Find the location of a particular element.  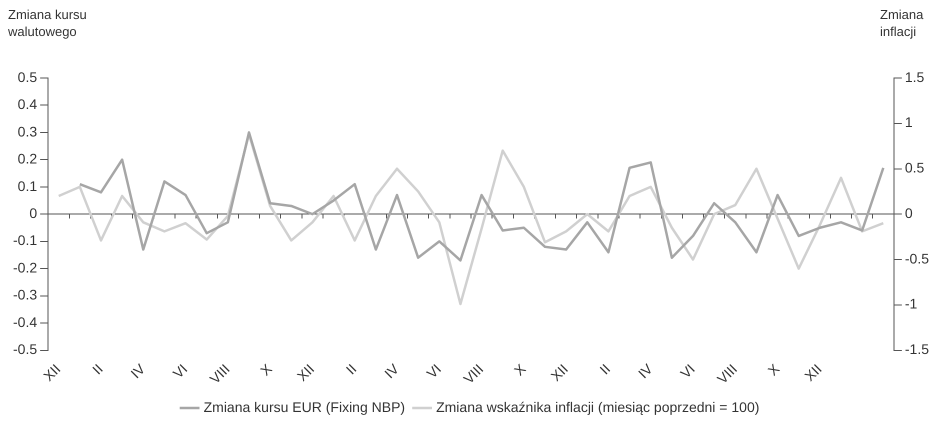

y2-tick-label: 1 is located at coordinates (908, 122).